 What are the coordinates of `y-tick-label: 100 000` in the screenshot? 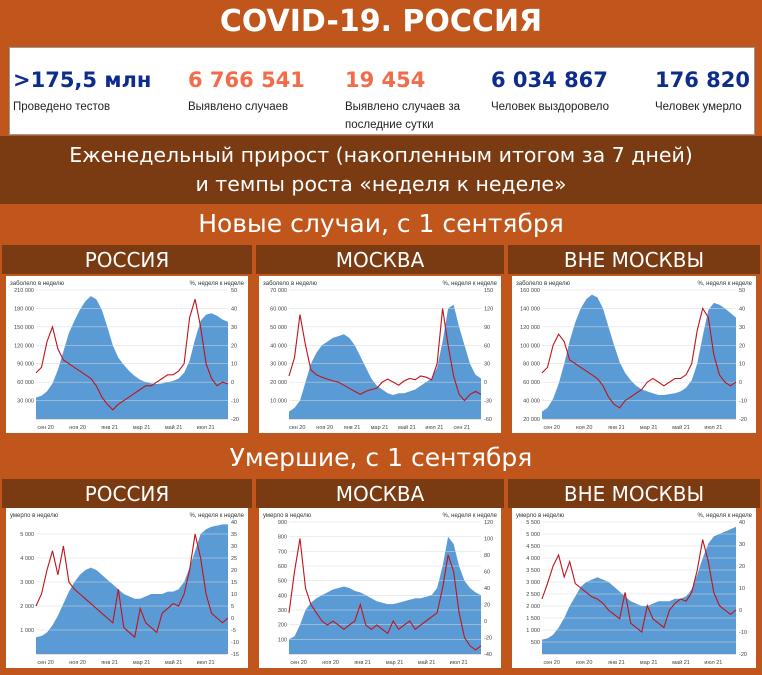 It's located at (530, 346).